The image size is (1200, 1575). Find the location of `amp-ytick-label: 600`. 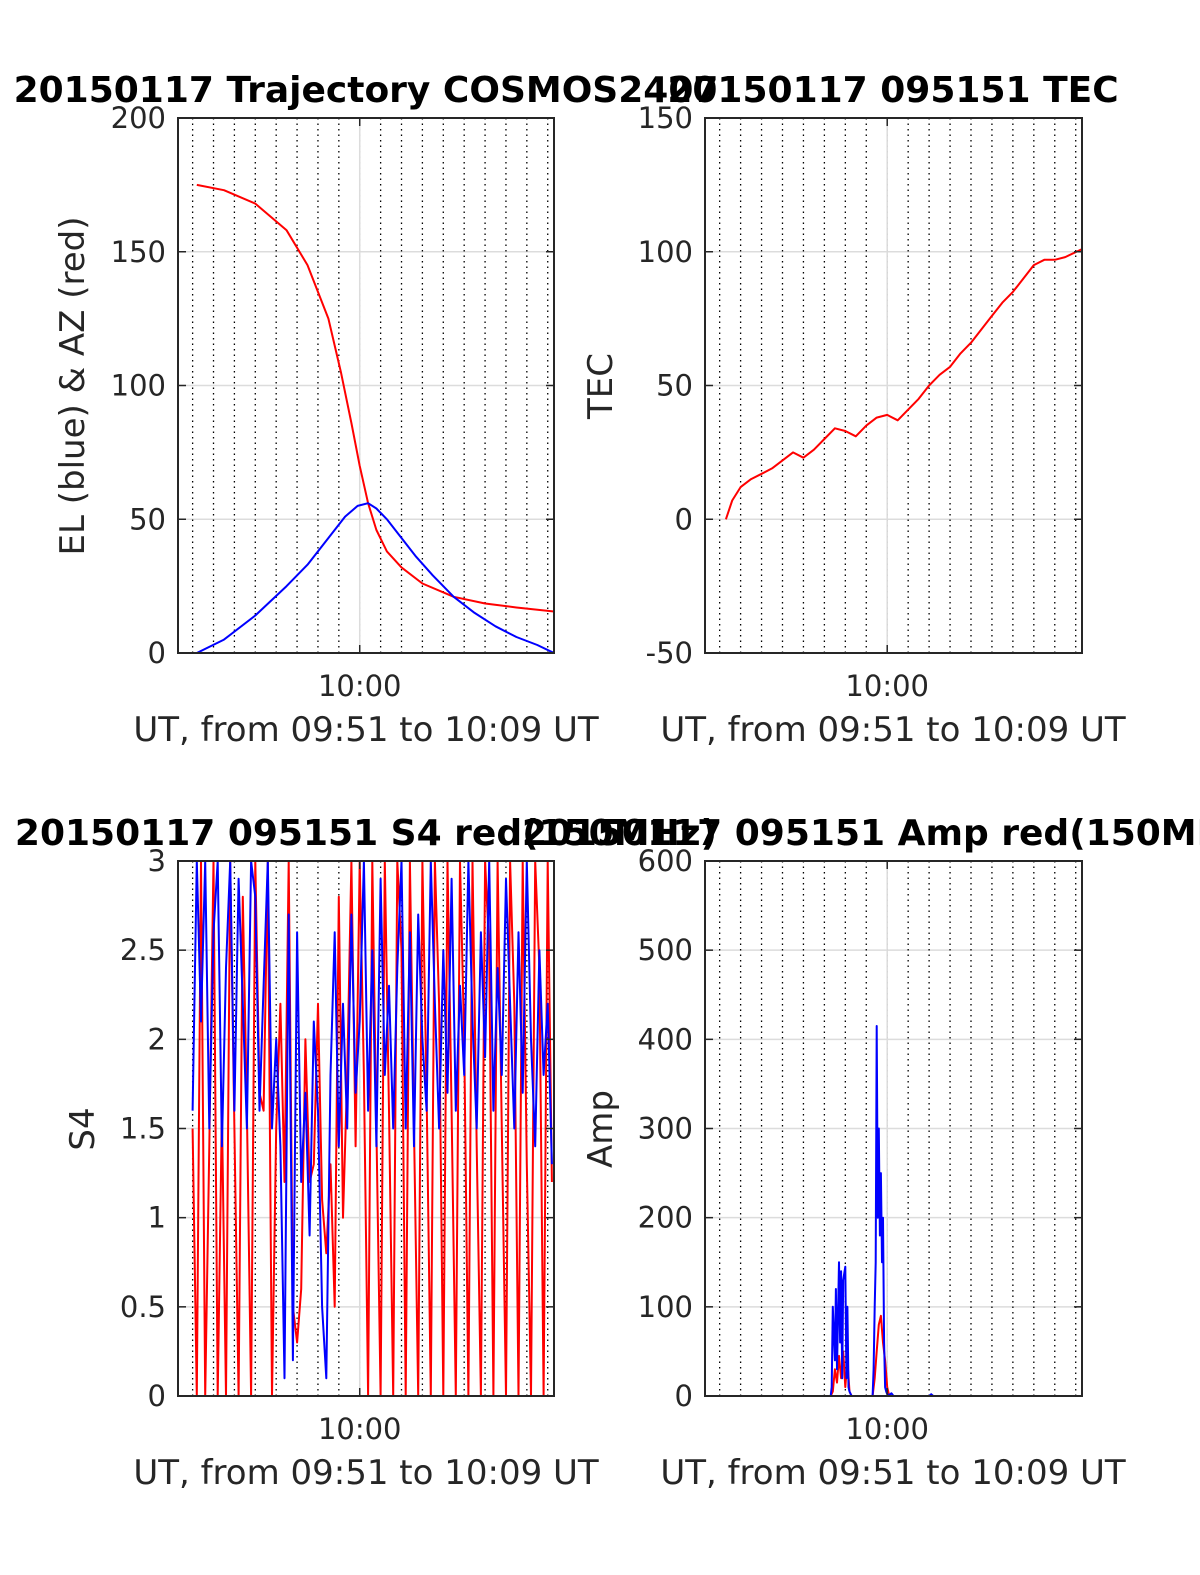

amp-ytick-label: 600 is located at coordinates (665, 861).